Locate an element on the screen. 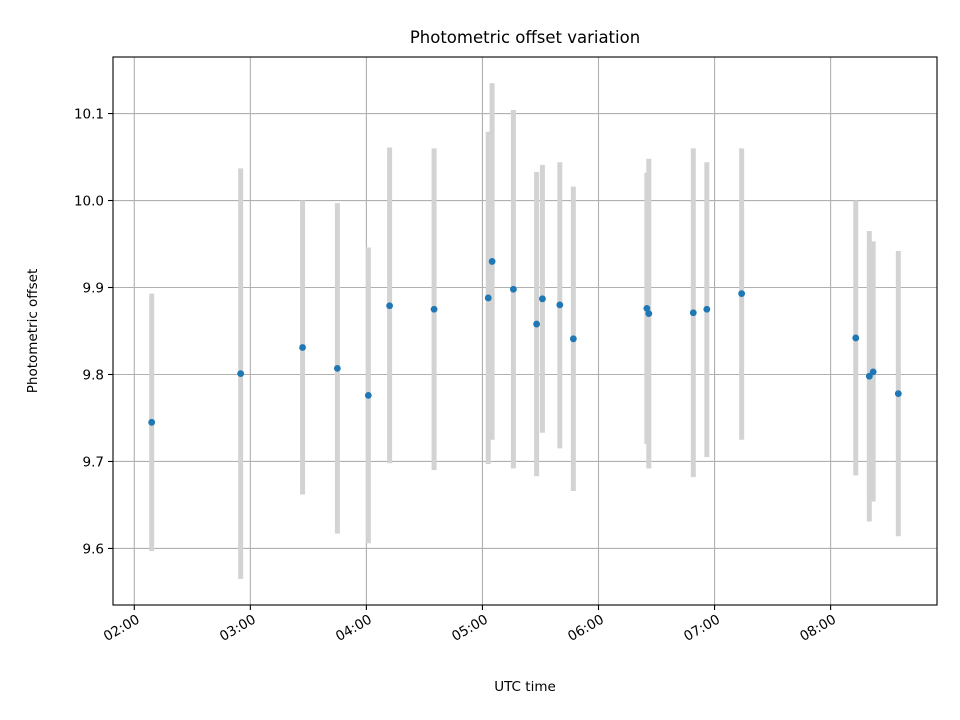 This screenshot has height=720, width=960. y-axis-label: Photometric offset is located at coordinates (33, 331).